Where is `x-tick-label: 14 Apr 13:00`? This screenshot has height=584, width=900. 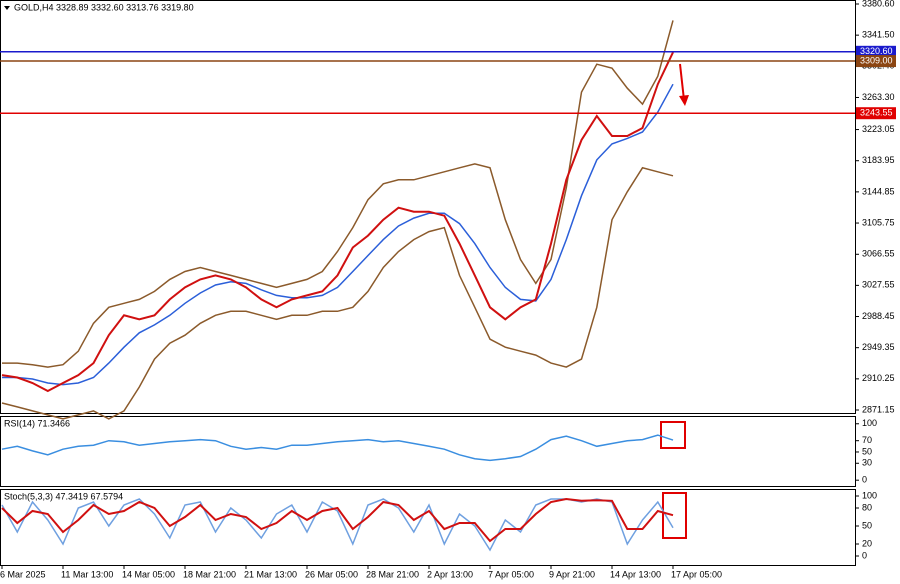 x-tick-label: 14 Apr 13:00 is located at coordinates (635, 574).